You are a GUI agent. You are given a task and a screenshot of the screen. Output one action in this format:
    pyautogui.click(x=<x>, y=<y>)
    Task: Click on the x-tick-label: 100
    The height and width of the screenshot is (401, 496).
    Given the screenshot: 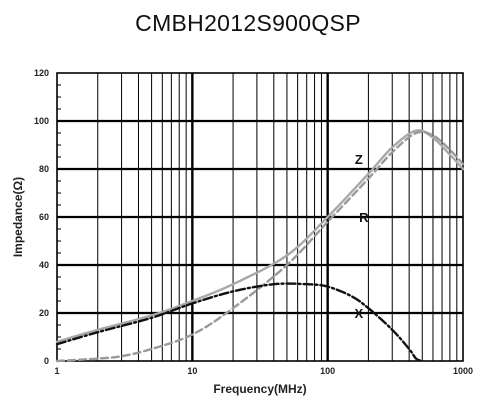 What is the action you would take?
    pyautogui.click(x=327, y=371)
    